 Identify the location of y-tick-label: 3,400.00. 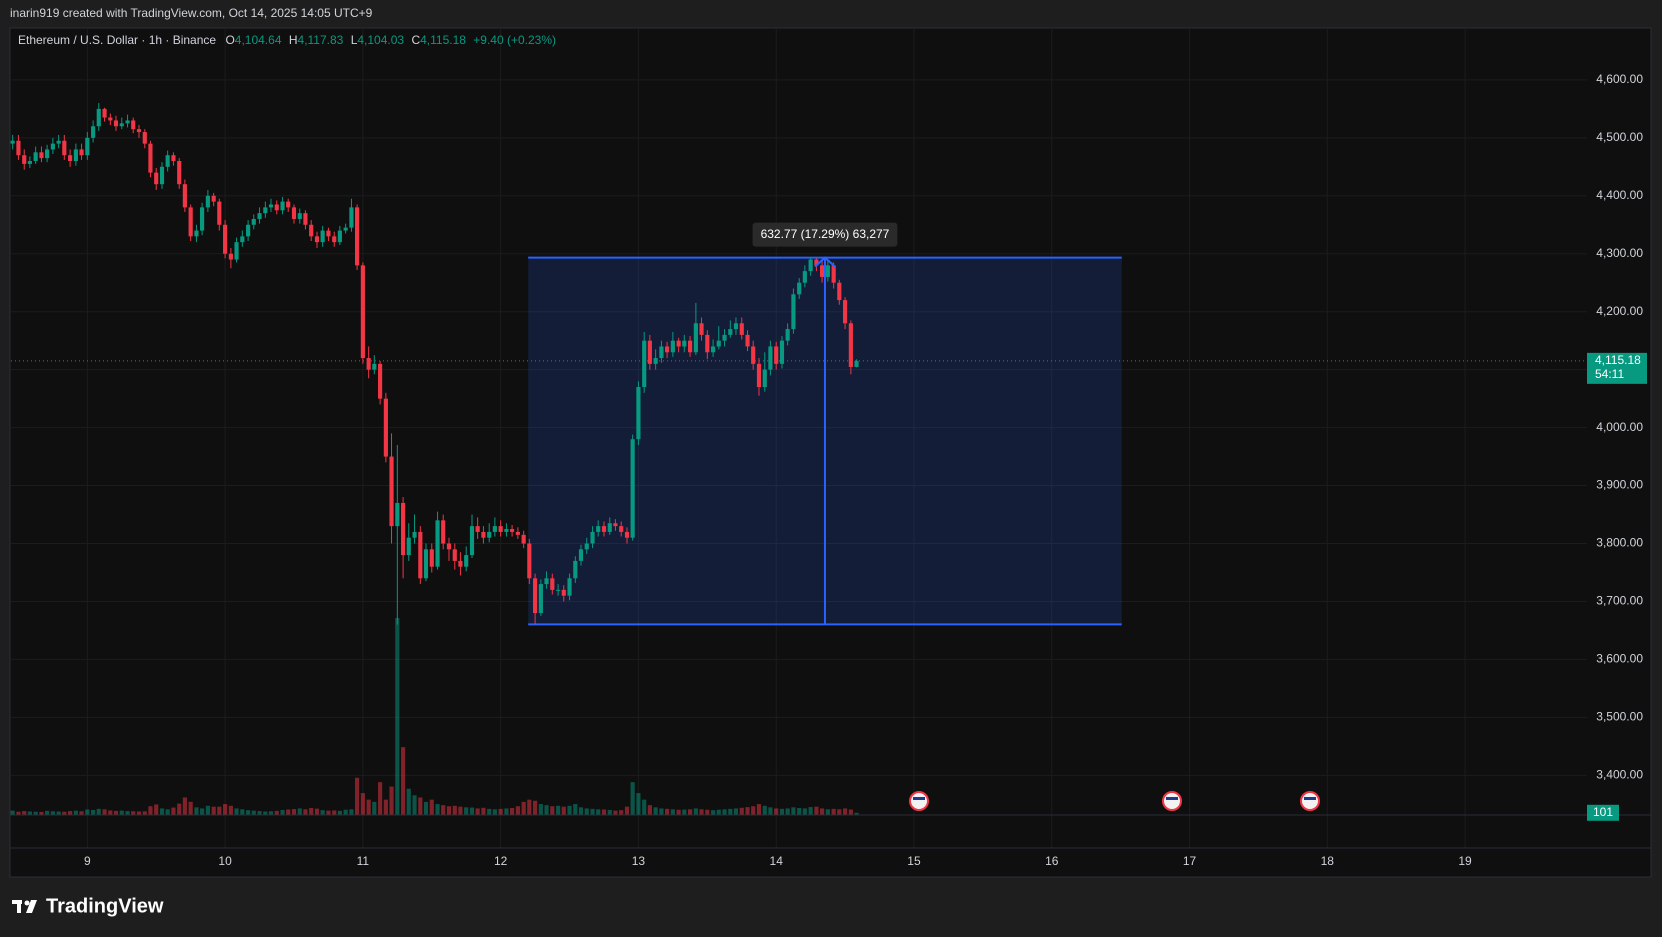
(1619, 774).